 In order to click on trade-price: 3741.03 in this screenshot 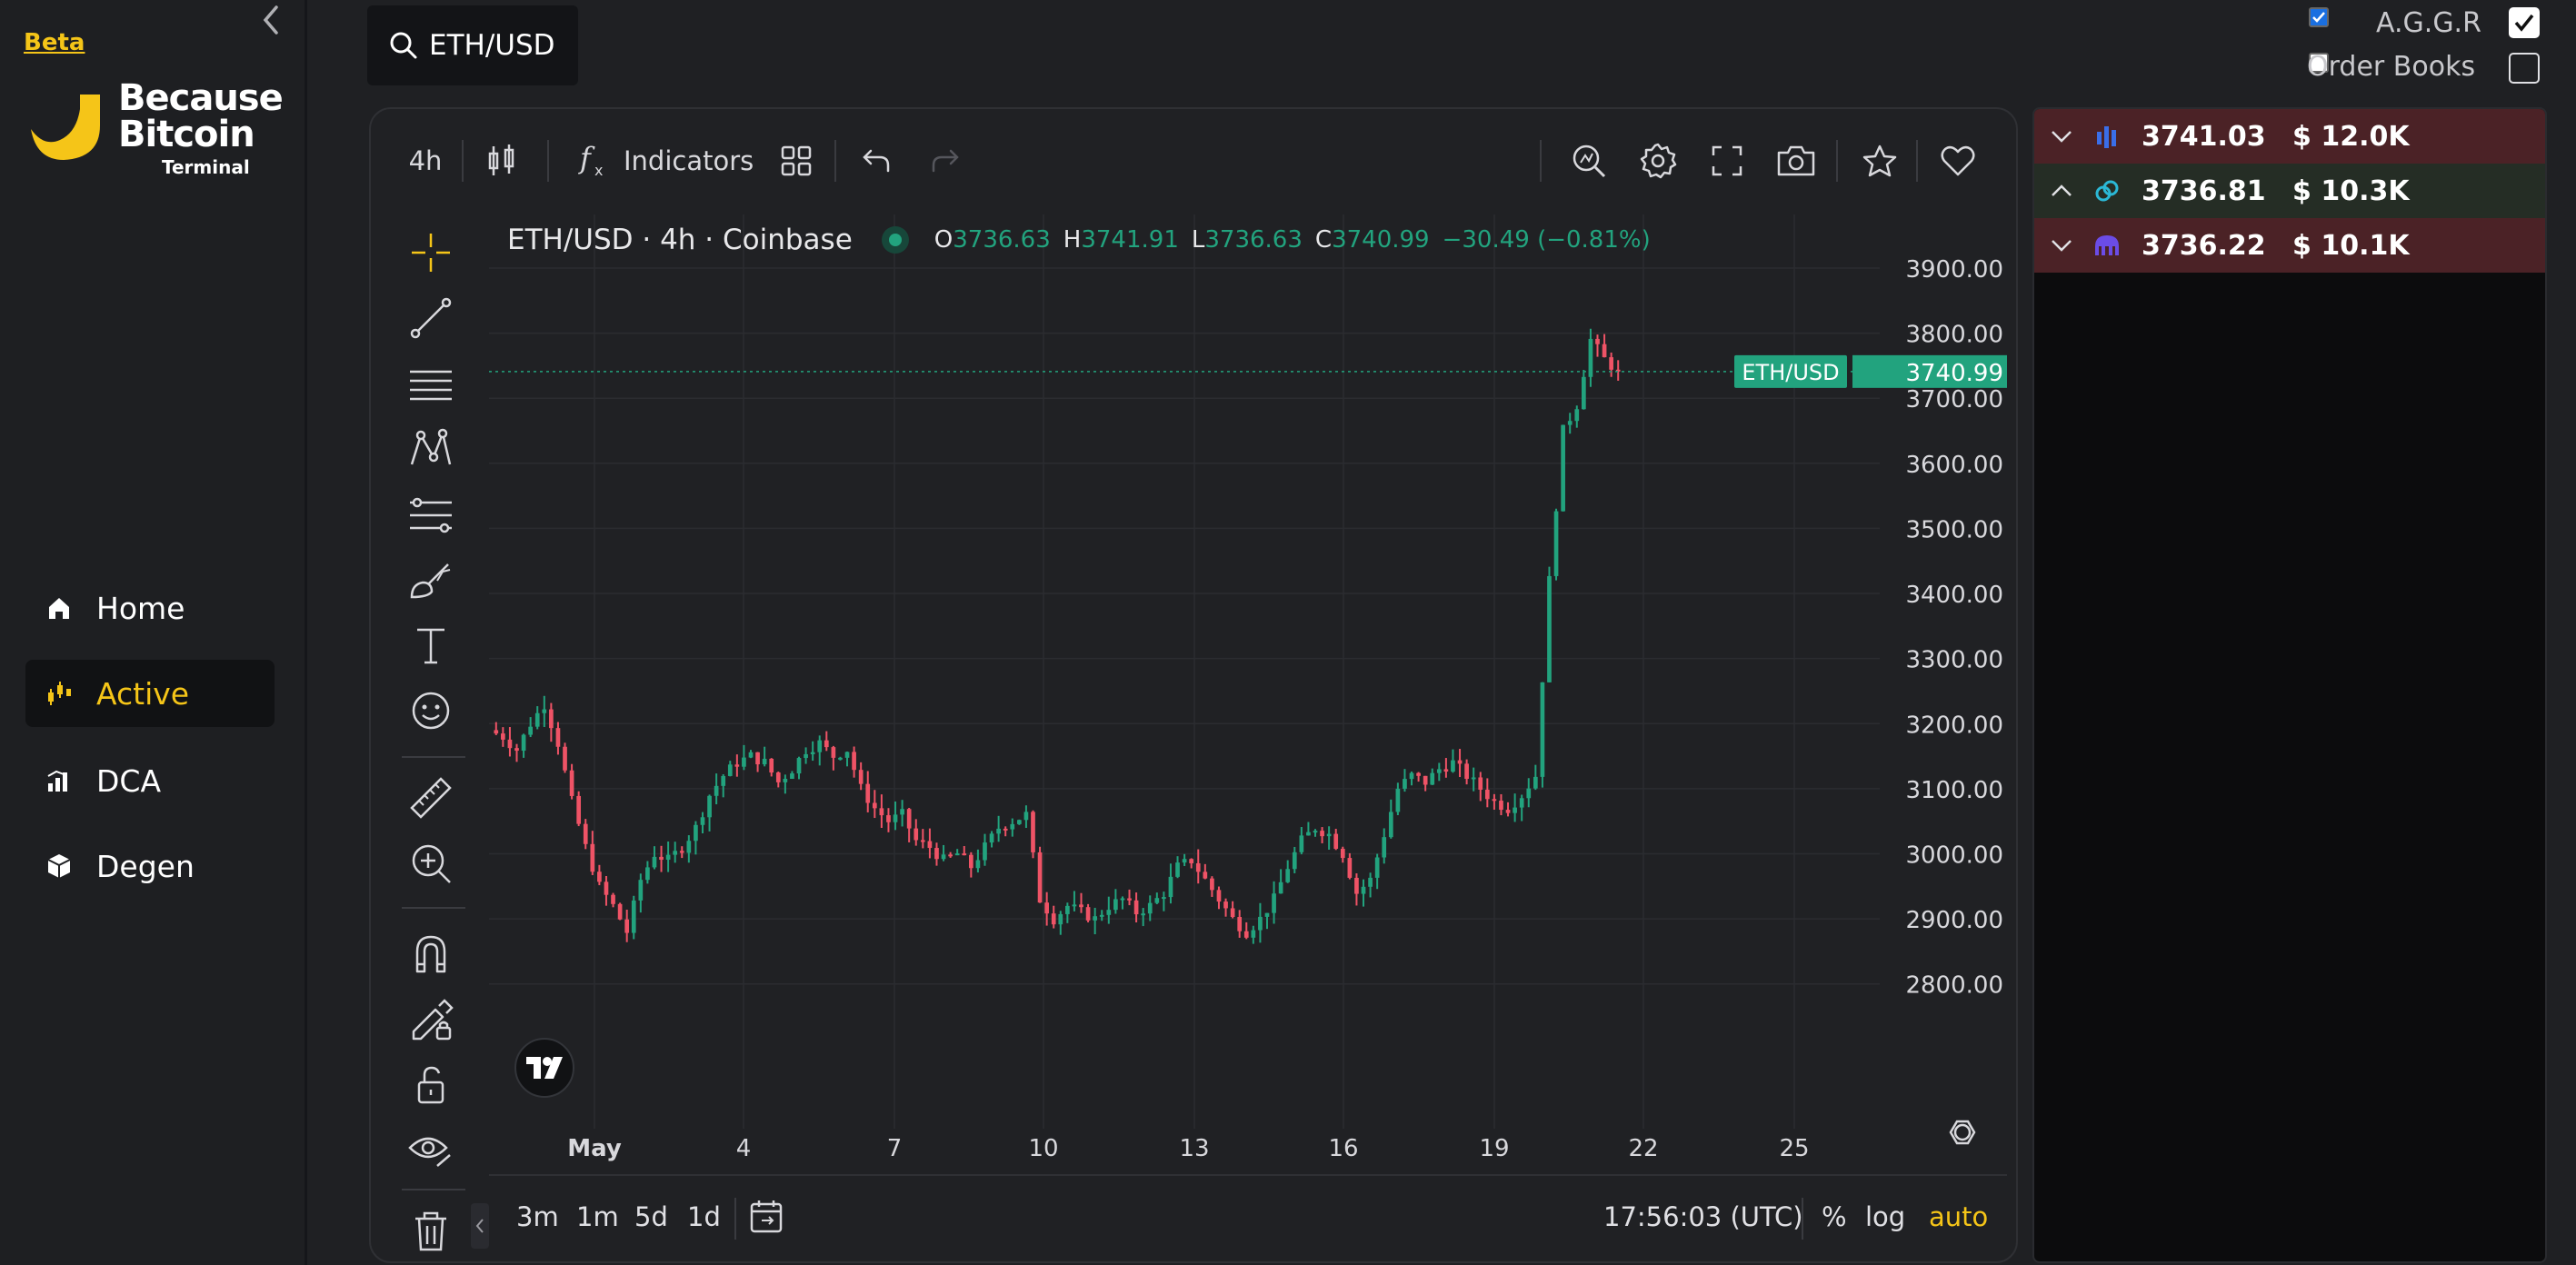, I will do `click(2204, 137)`.